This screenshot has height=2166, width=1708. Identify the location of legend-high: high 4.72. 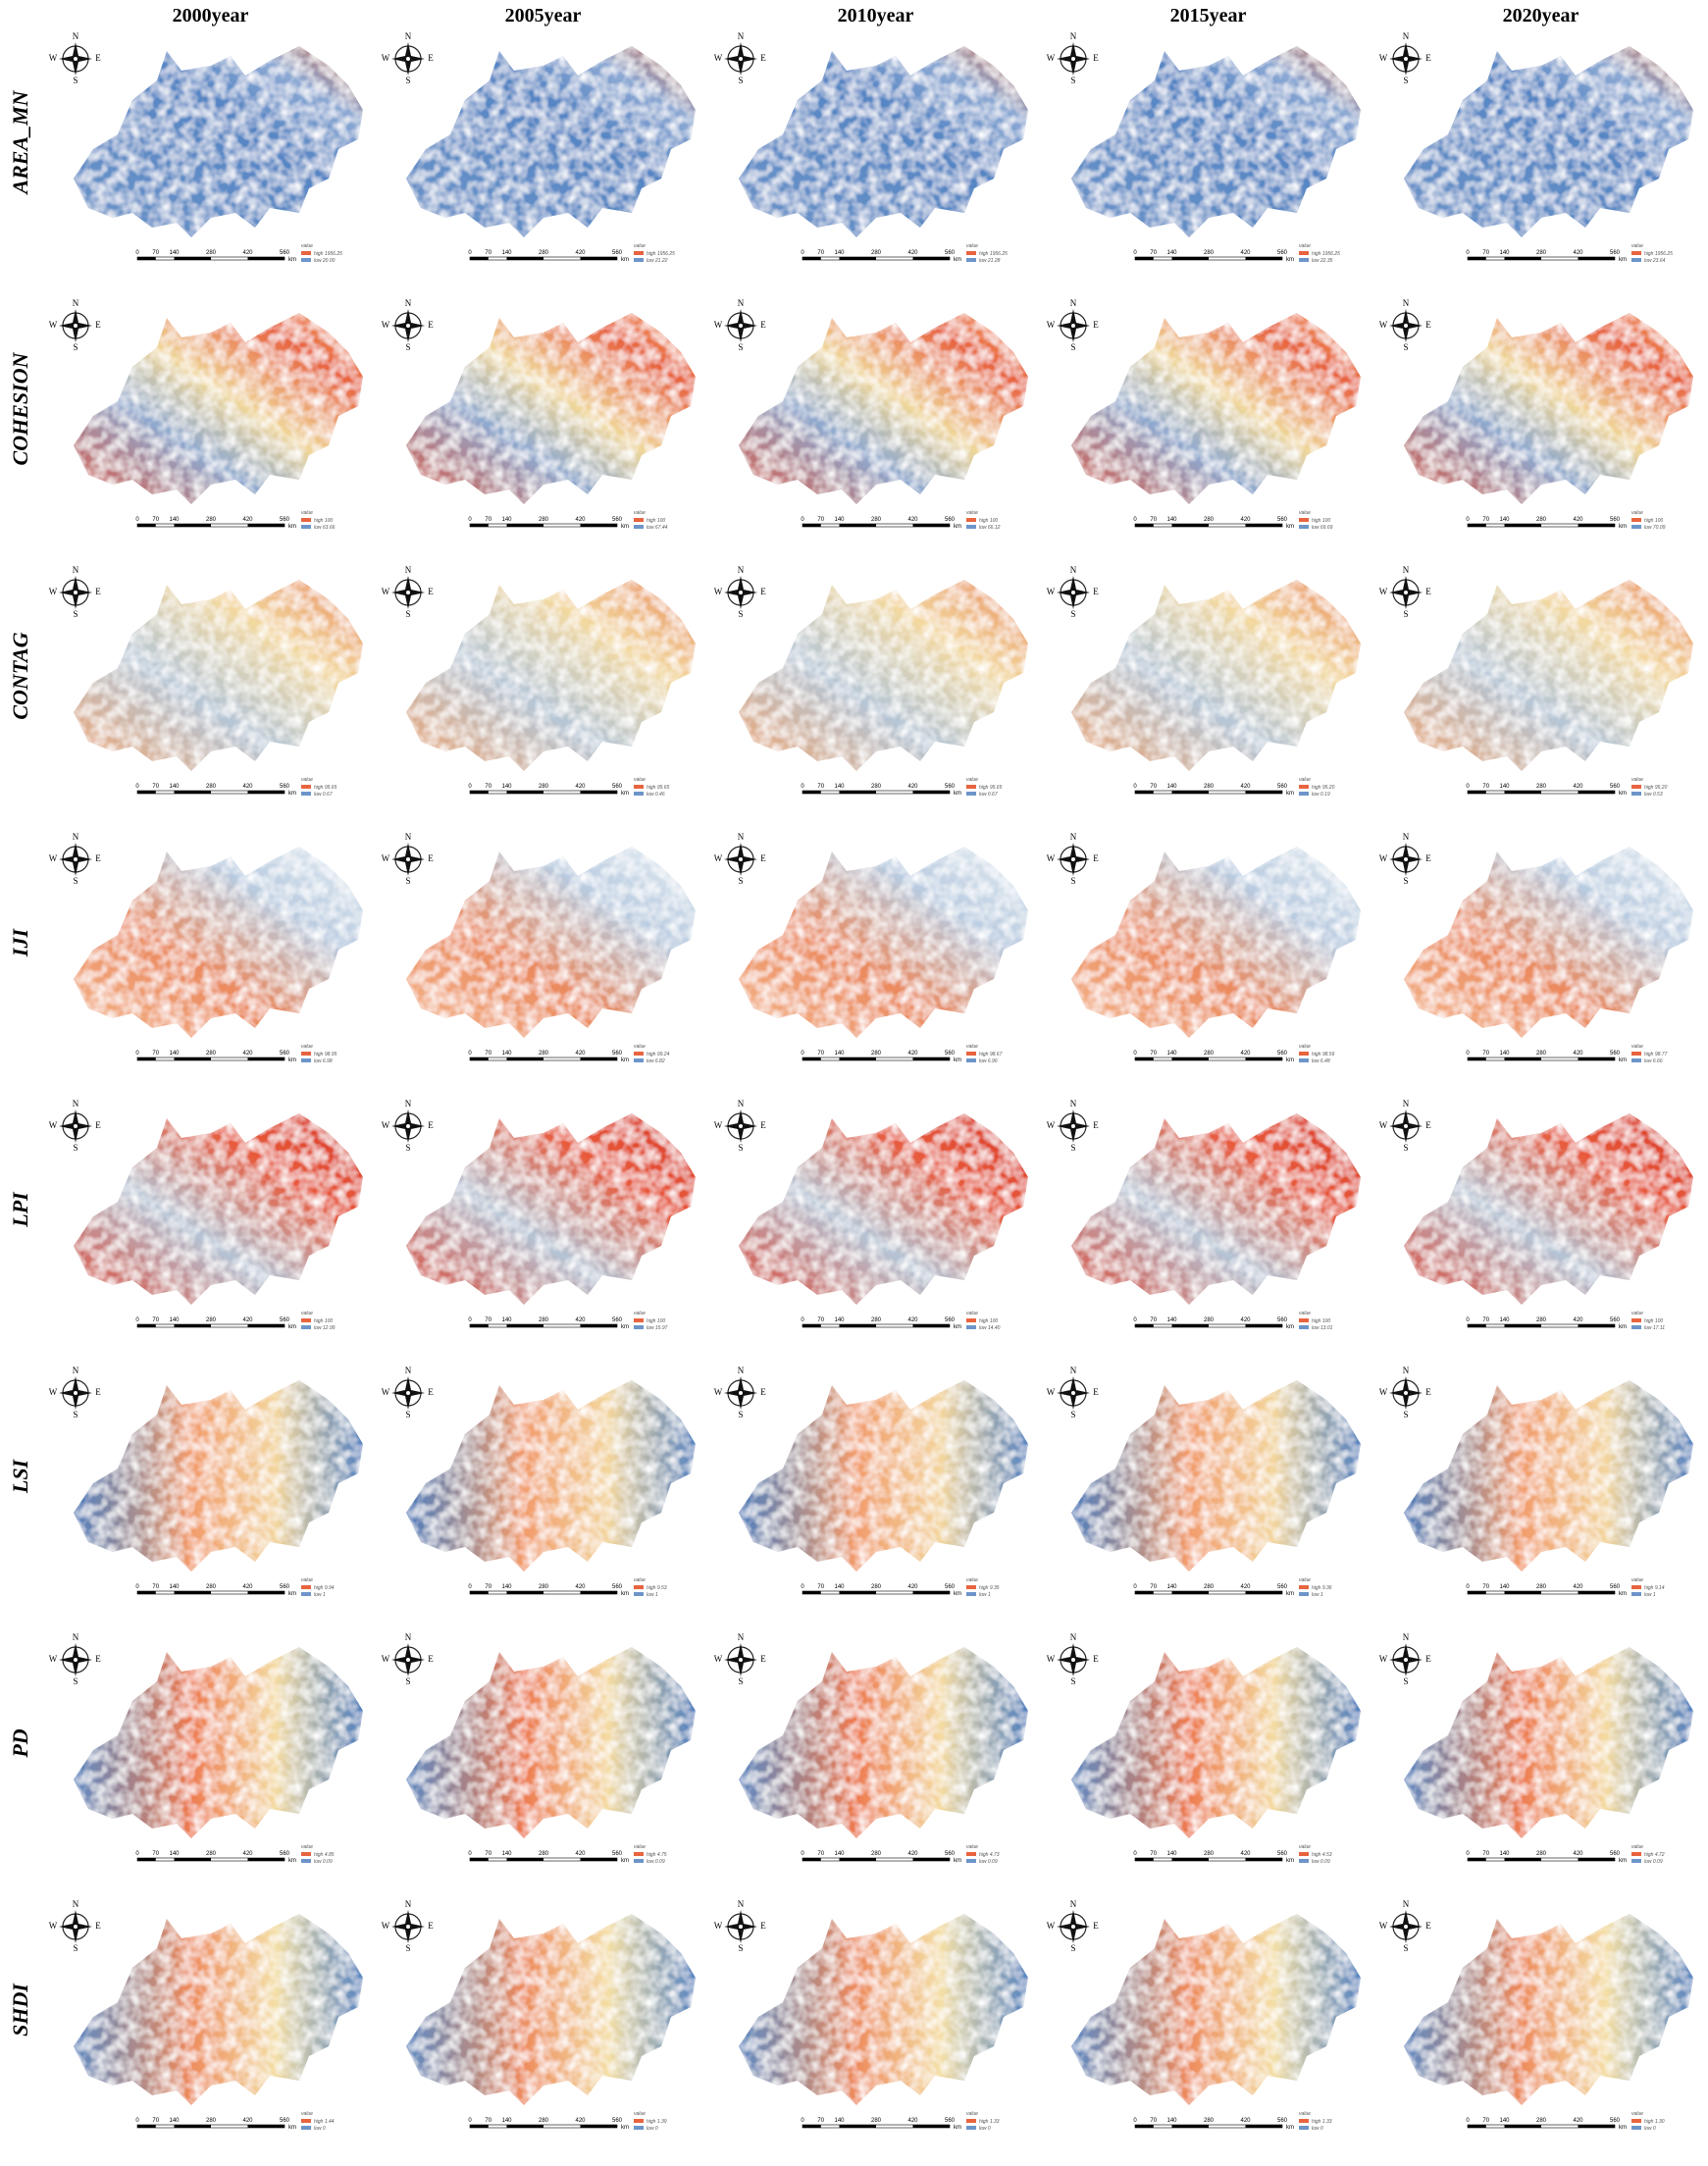
(1654, 1855).